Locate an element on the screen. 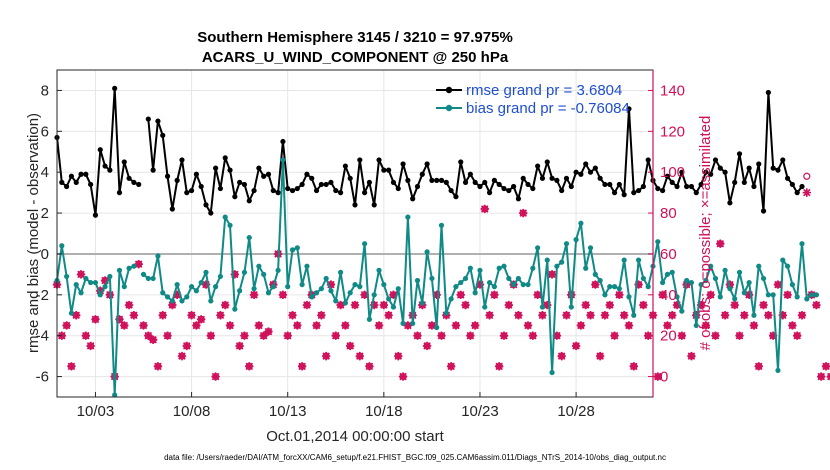 The height and width of the screenshot is (470, 830). x-tick-label: 10/18 is located at coordinates (384, 411).